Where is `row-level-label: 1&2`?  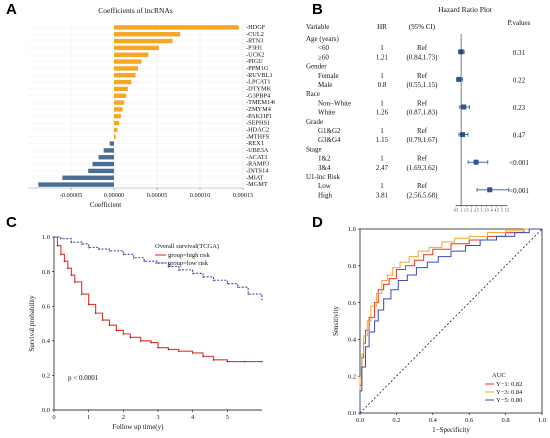
row-level-label: 1&2 is located at coordinates (324, 159).